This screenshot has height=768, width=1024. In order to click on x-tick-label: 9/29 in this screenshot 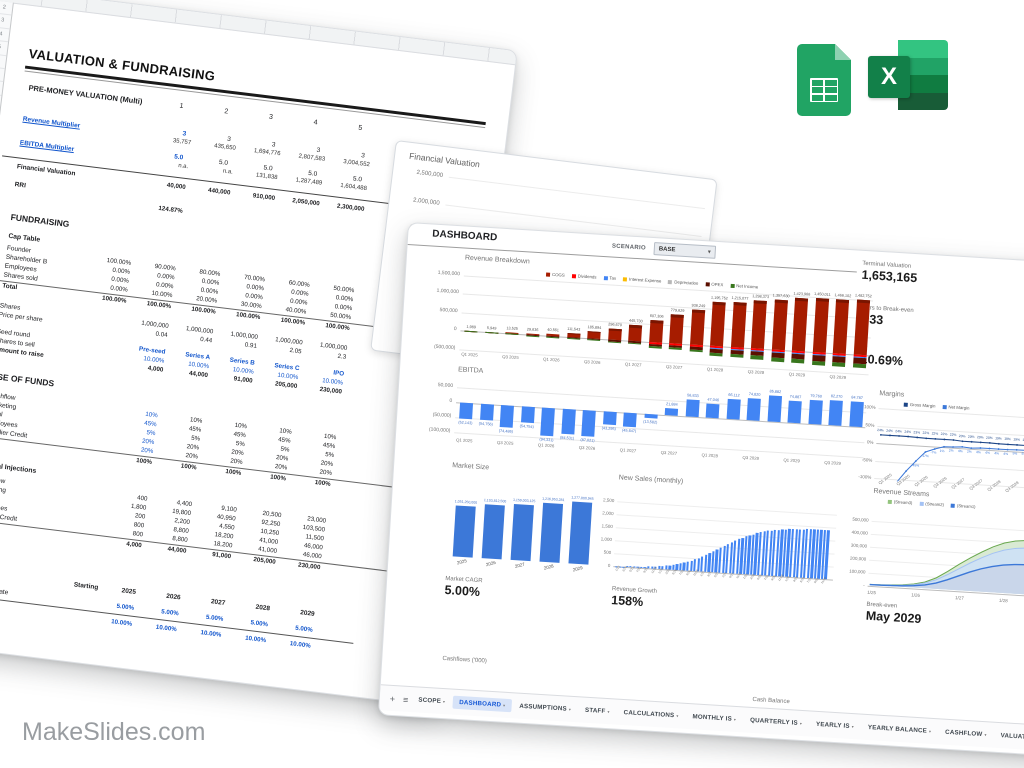, I will do `click(816, 581)`.